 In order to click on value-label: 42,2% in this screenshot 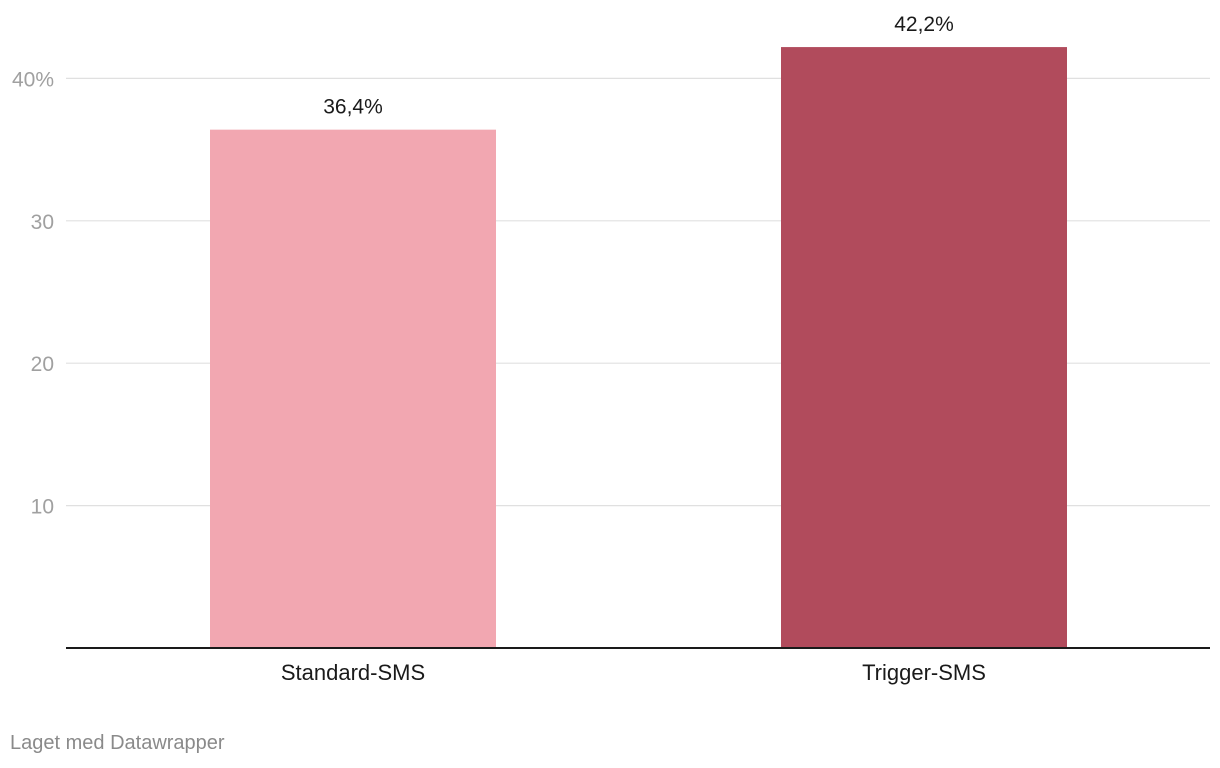, I will do `click(924, 24)`.